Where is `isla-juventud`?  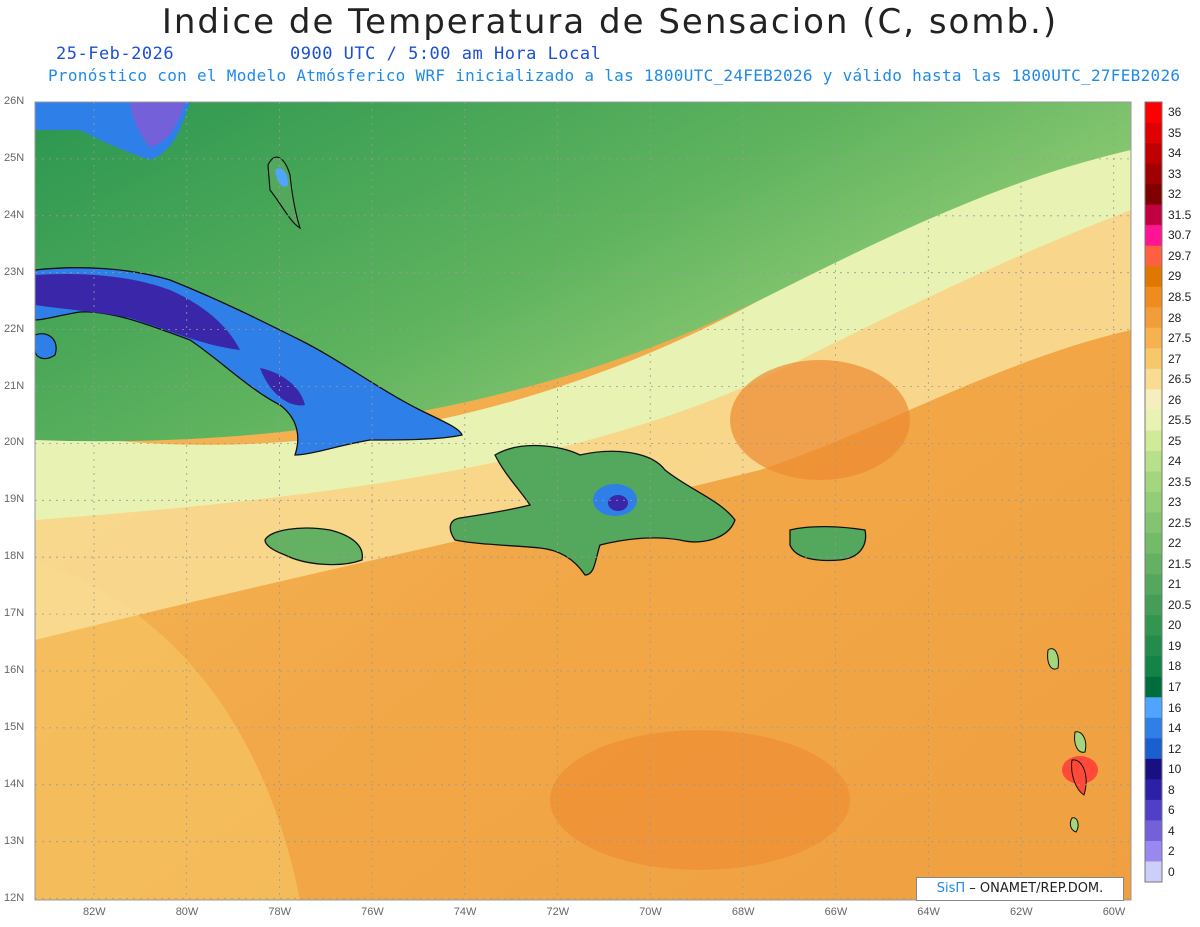 isla-juventud is located at coordinates (46, 346).